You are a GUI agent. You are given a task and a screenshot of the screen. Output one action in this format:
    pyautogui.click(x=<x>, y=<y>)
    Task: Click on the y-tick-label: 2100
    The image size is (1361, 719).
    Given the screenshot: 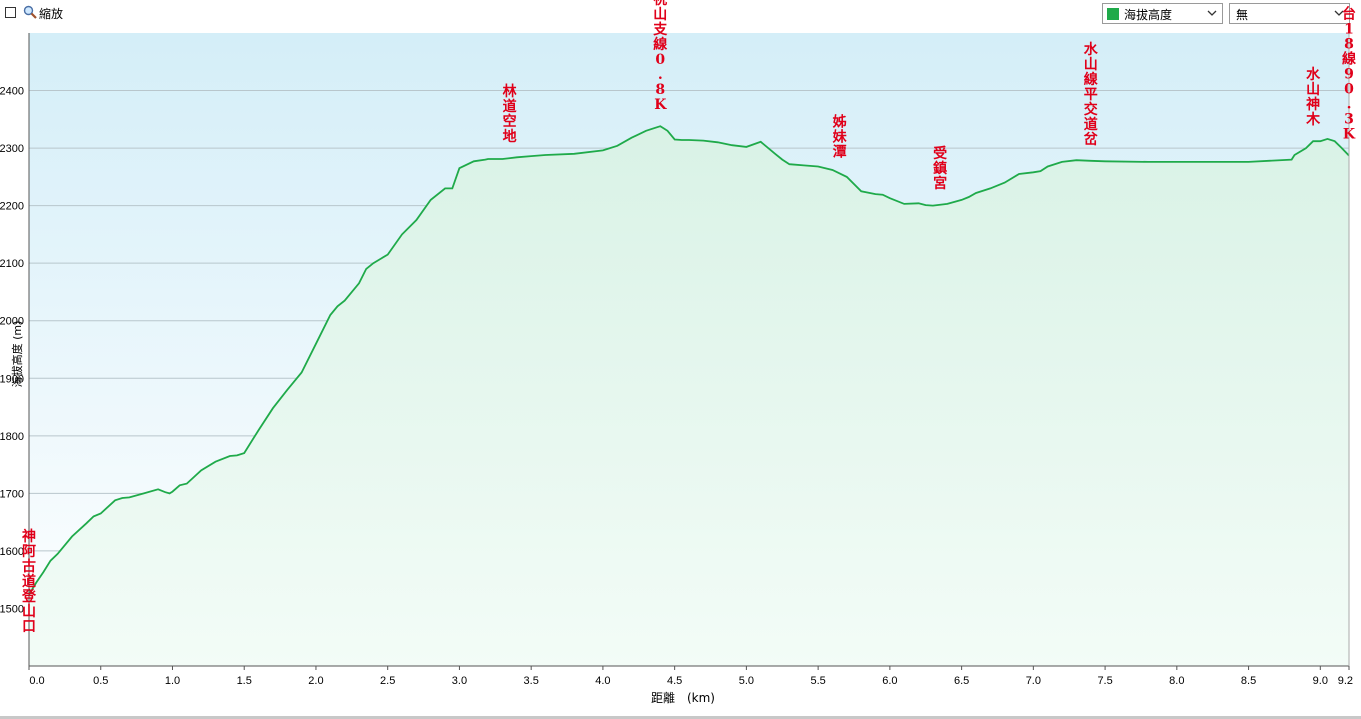 What is the action you would take?
    pyautogui.click(x=12, y=264)
    